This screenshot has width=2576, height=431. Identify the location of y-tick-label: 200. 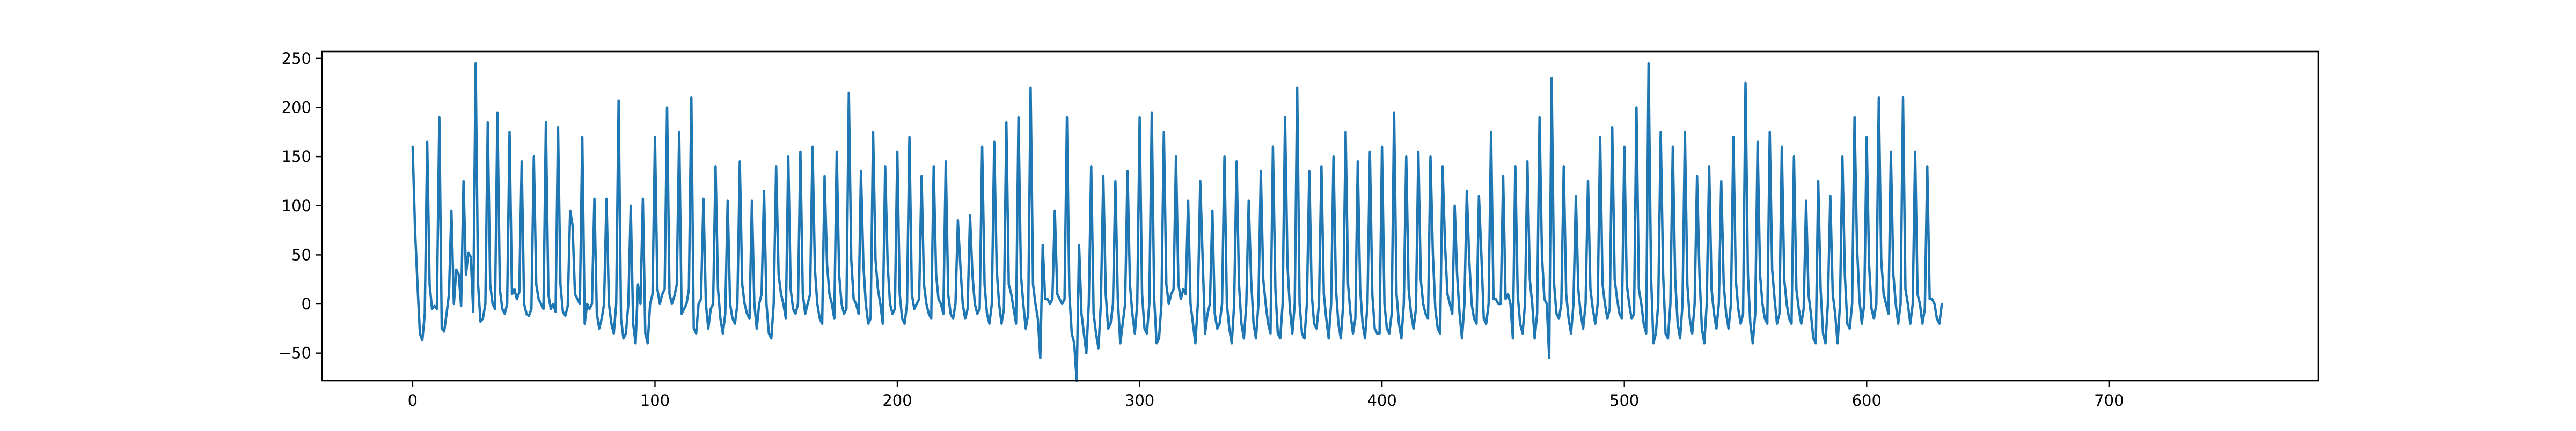
(296, 107).